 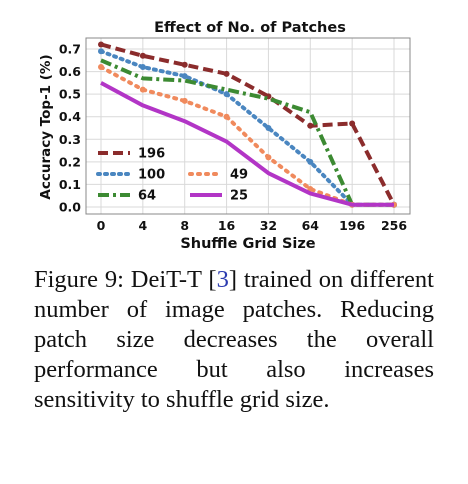 I want to click on legend-label: 196, so click(x=151, y=154).